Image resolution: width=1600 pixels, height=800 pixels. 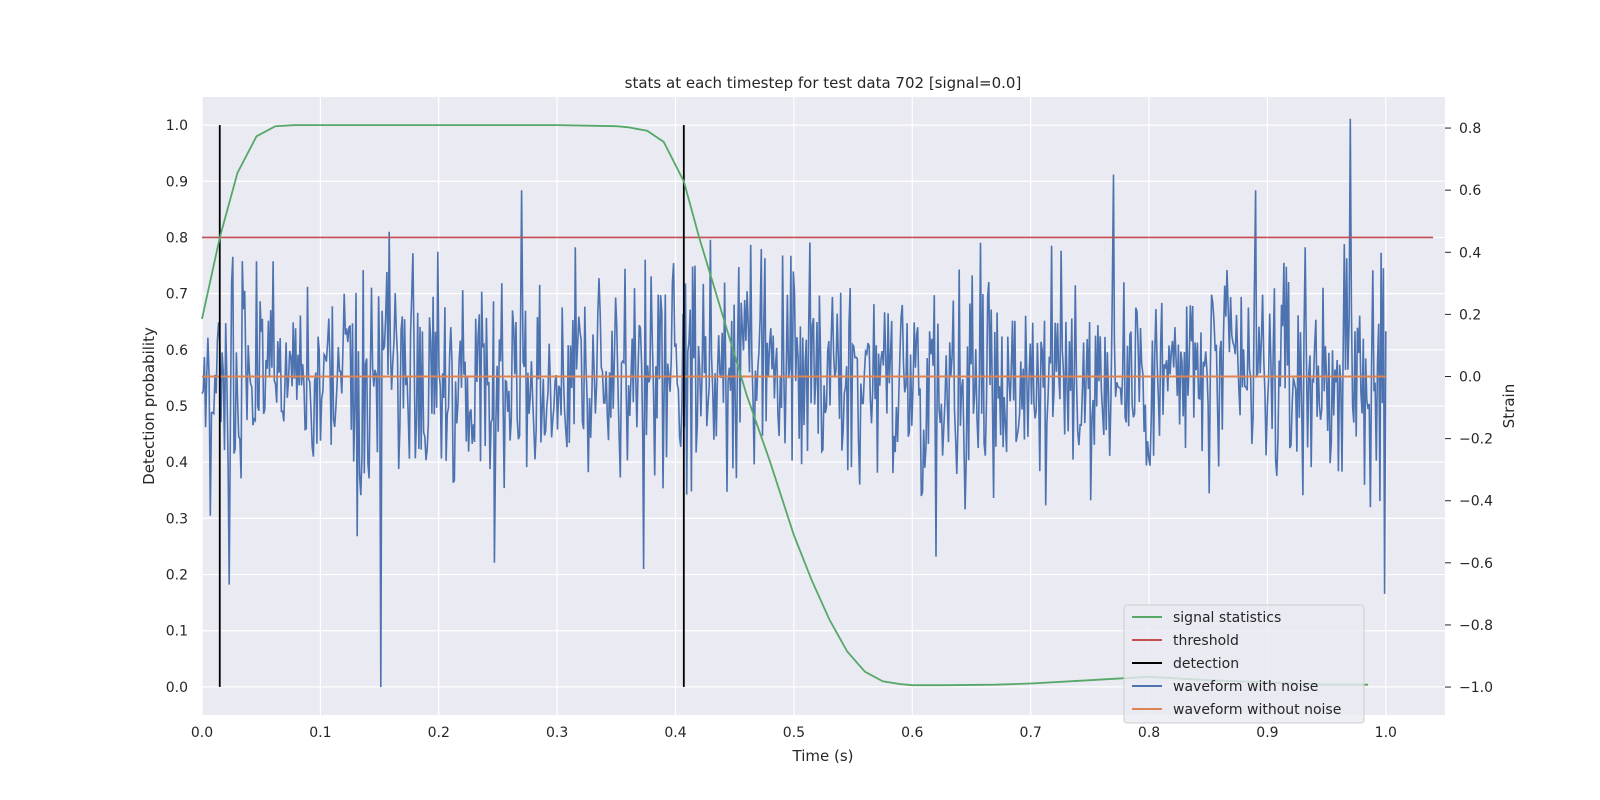 I want to click on legend-label-waveform-without-noise: waveform without noise, so click(x=1257, y=710).